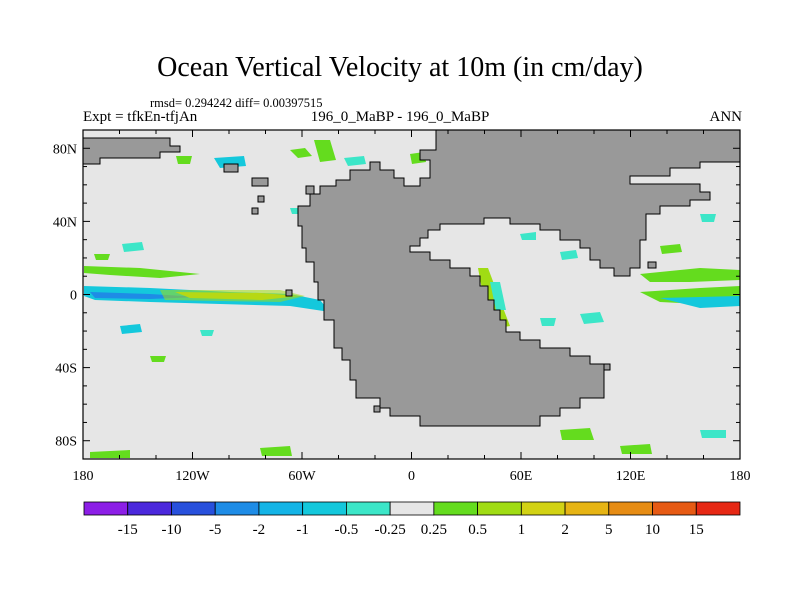 The width and height of the screenshot is (800, 600). I want to click on lat-tick-label: 80N, so click(65, 149).